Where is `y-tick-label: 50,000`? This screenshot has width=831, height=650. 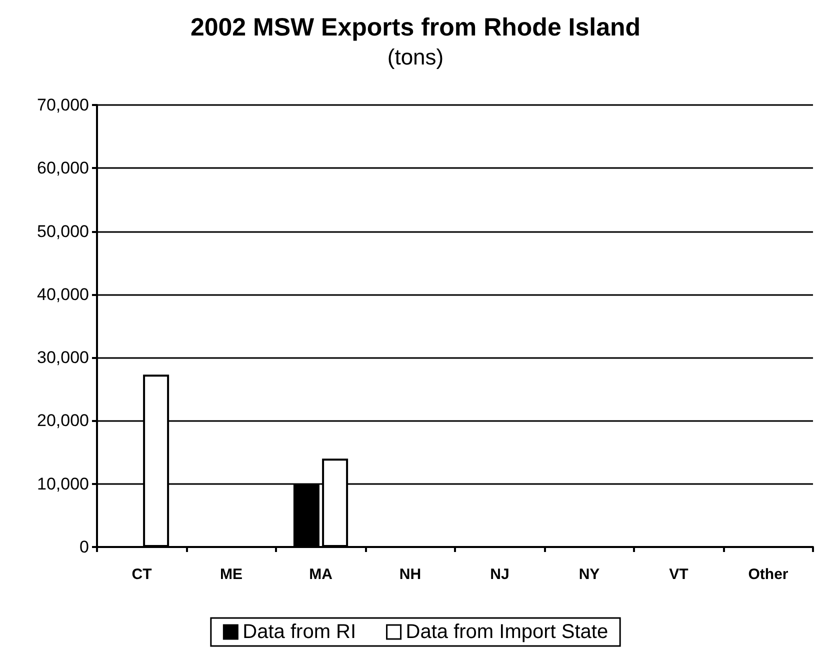 y-tick-label: 50,000 is located at coordinates (63, 231).